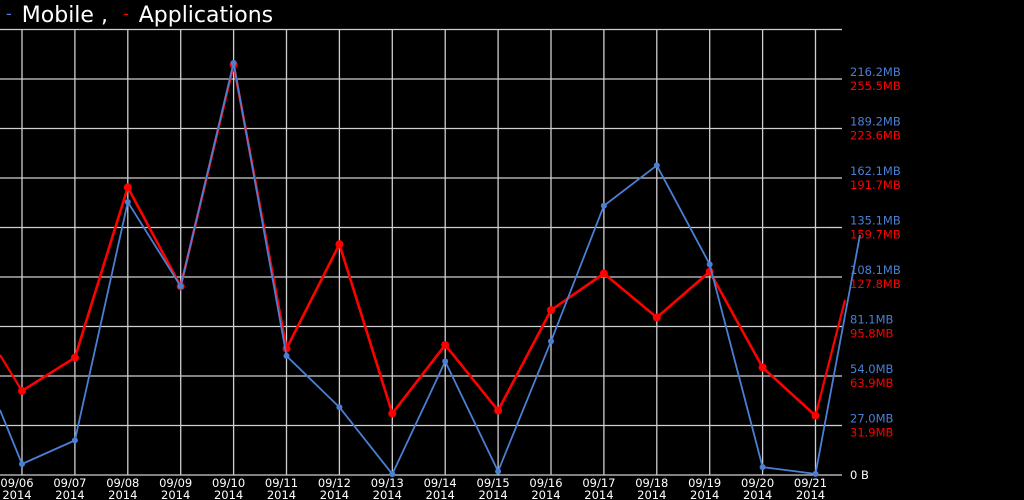 The image size is (1024, 500). Describe the element at coordinates (704, 483) in the screenshot. I see `x-tick-label: 09/19` at that location.